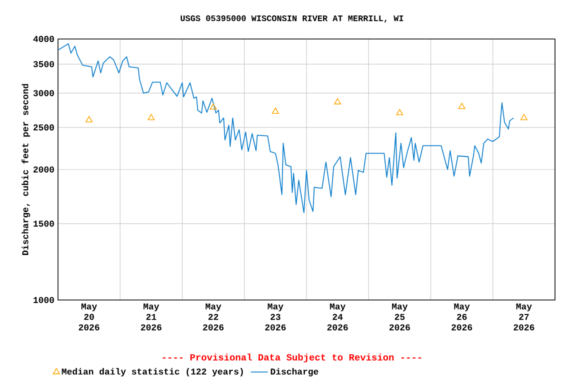 The height and width of the screenshot is (384, 576). I want to click on y-tick-label: 1500, so click(44, 223).